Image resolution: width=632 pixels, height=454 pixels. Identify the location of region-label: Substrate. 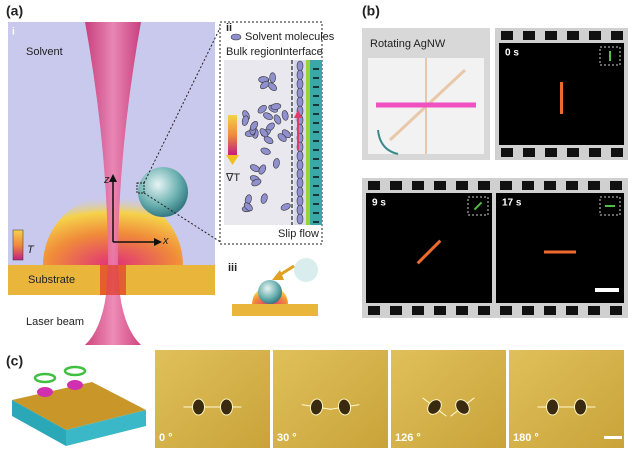
(51, 280).